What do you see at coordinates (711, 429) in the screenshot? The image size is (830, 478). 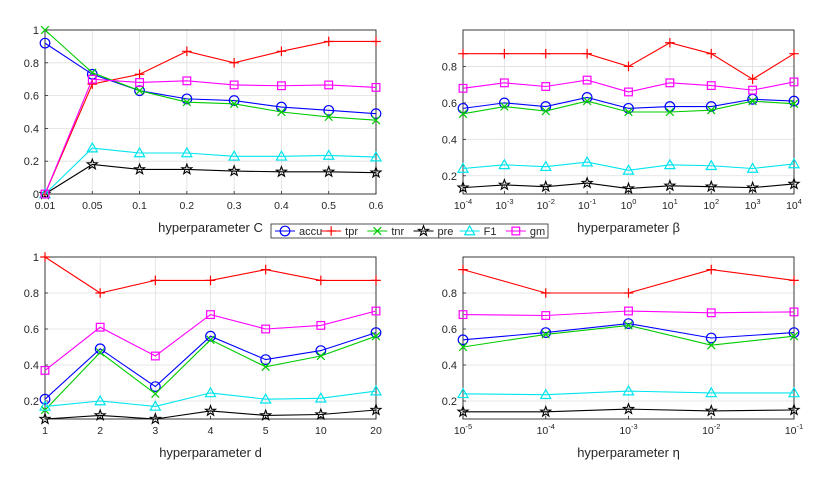 I see `panel-3-x-tick-label-3: 10⁻²` at bounding box center [711, 429].